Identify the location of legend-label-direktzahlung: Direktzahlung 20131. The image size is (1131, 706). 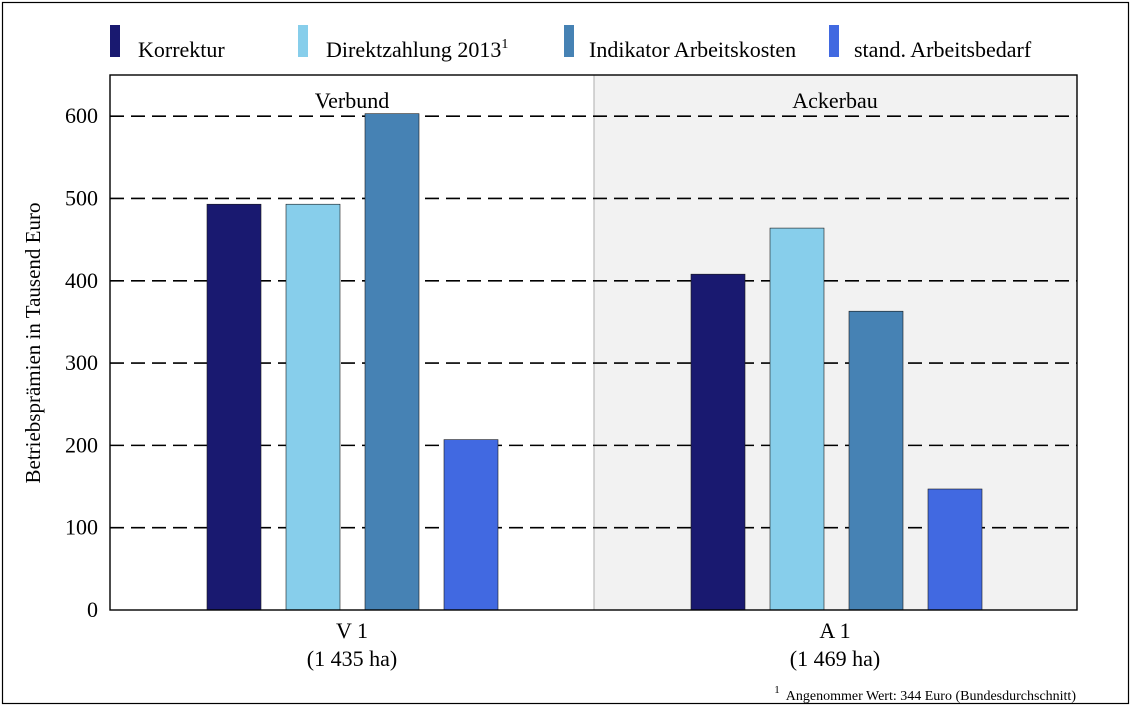
(417, 49).